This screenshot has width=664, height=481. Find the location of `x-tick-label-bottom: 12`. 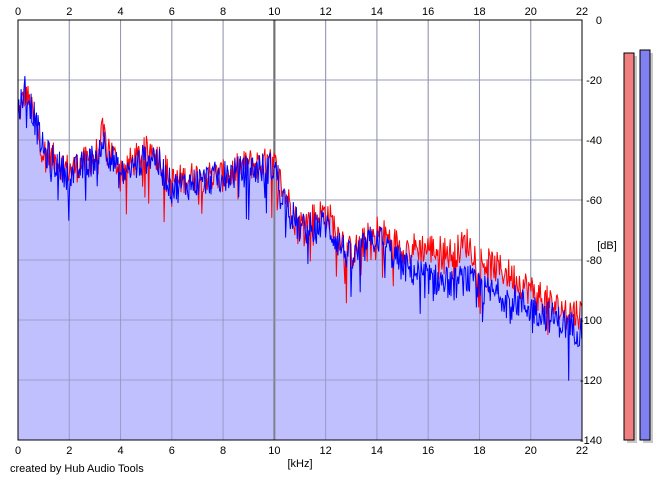

x-tick-label-bottom: 12 is located at coordinates (326, 451).